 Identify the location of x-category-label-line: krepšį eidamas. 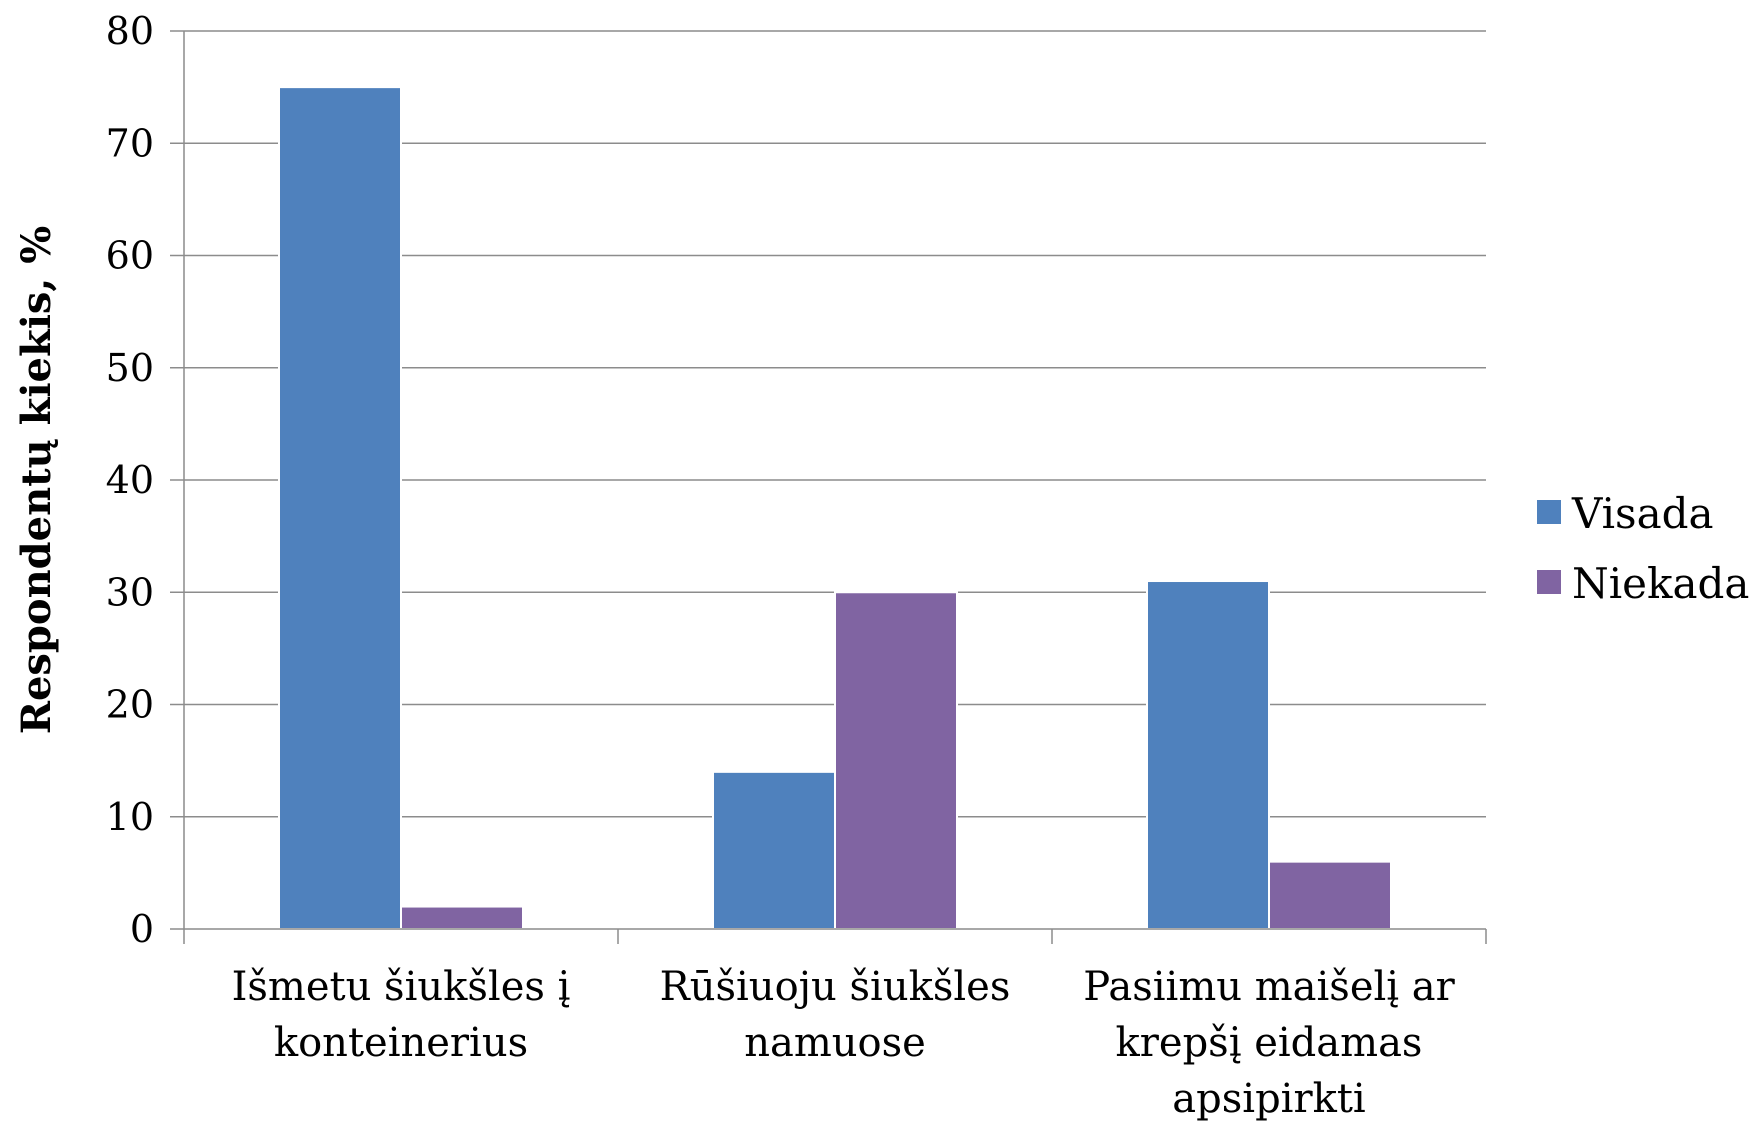
(1269, 1043).